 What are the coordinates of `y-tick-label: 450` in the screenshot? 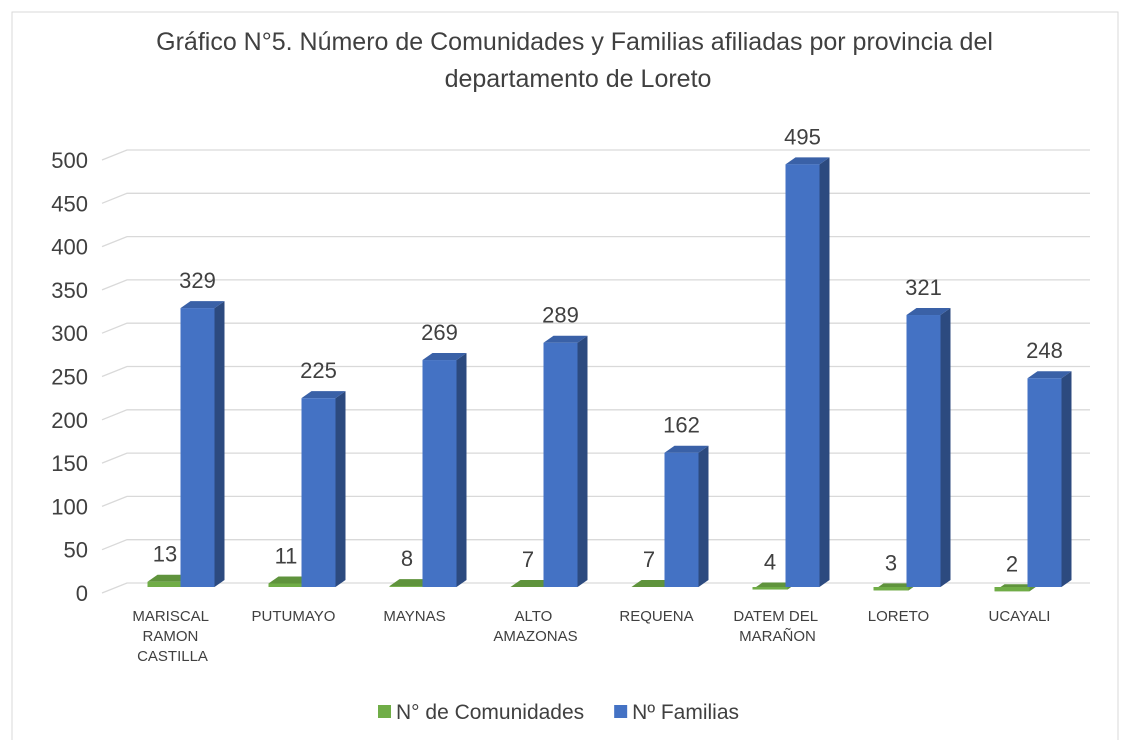 It's located at (69, 203).